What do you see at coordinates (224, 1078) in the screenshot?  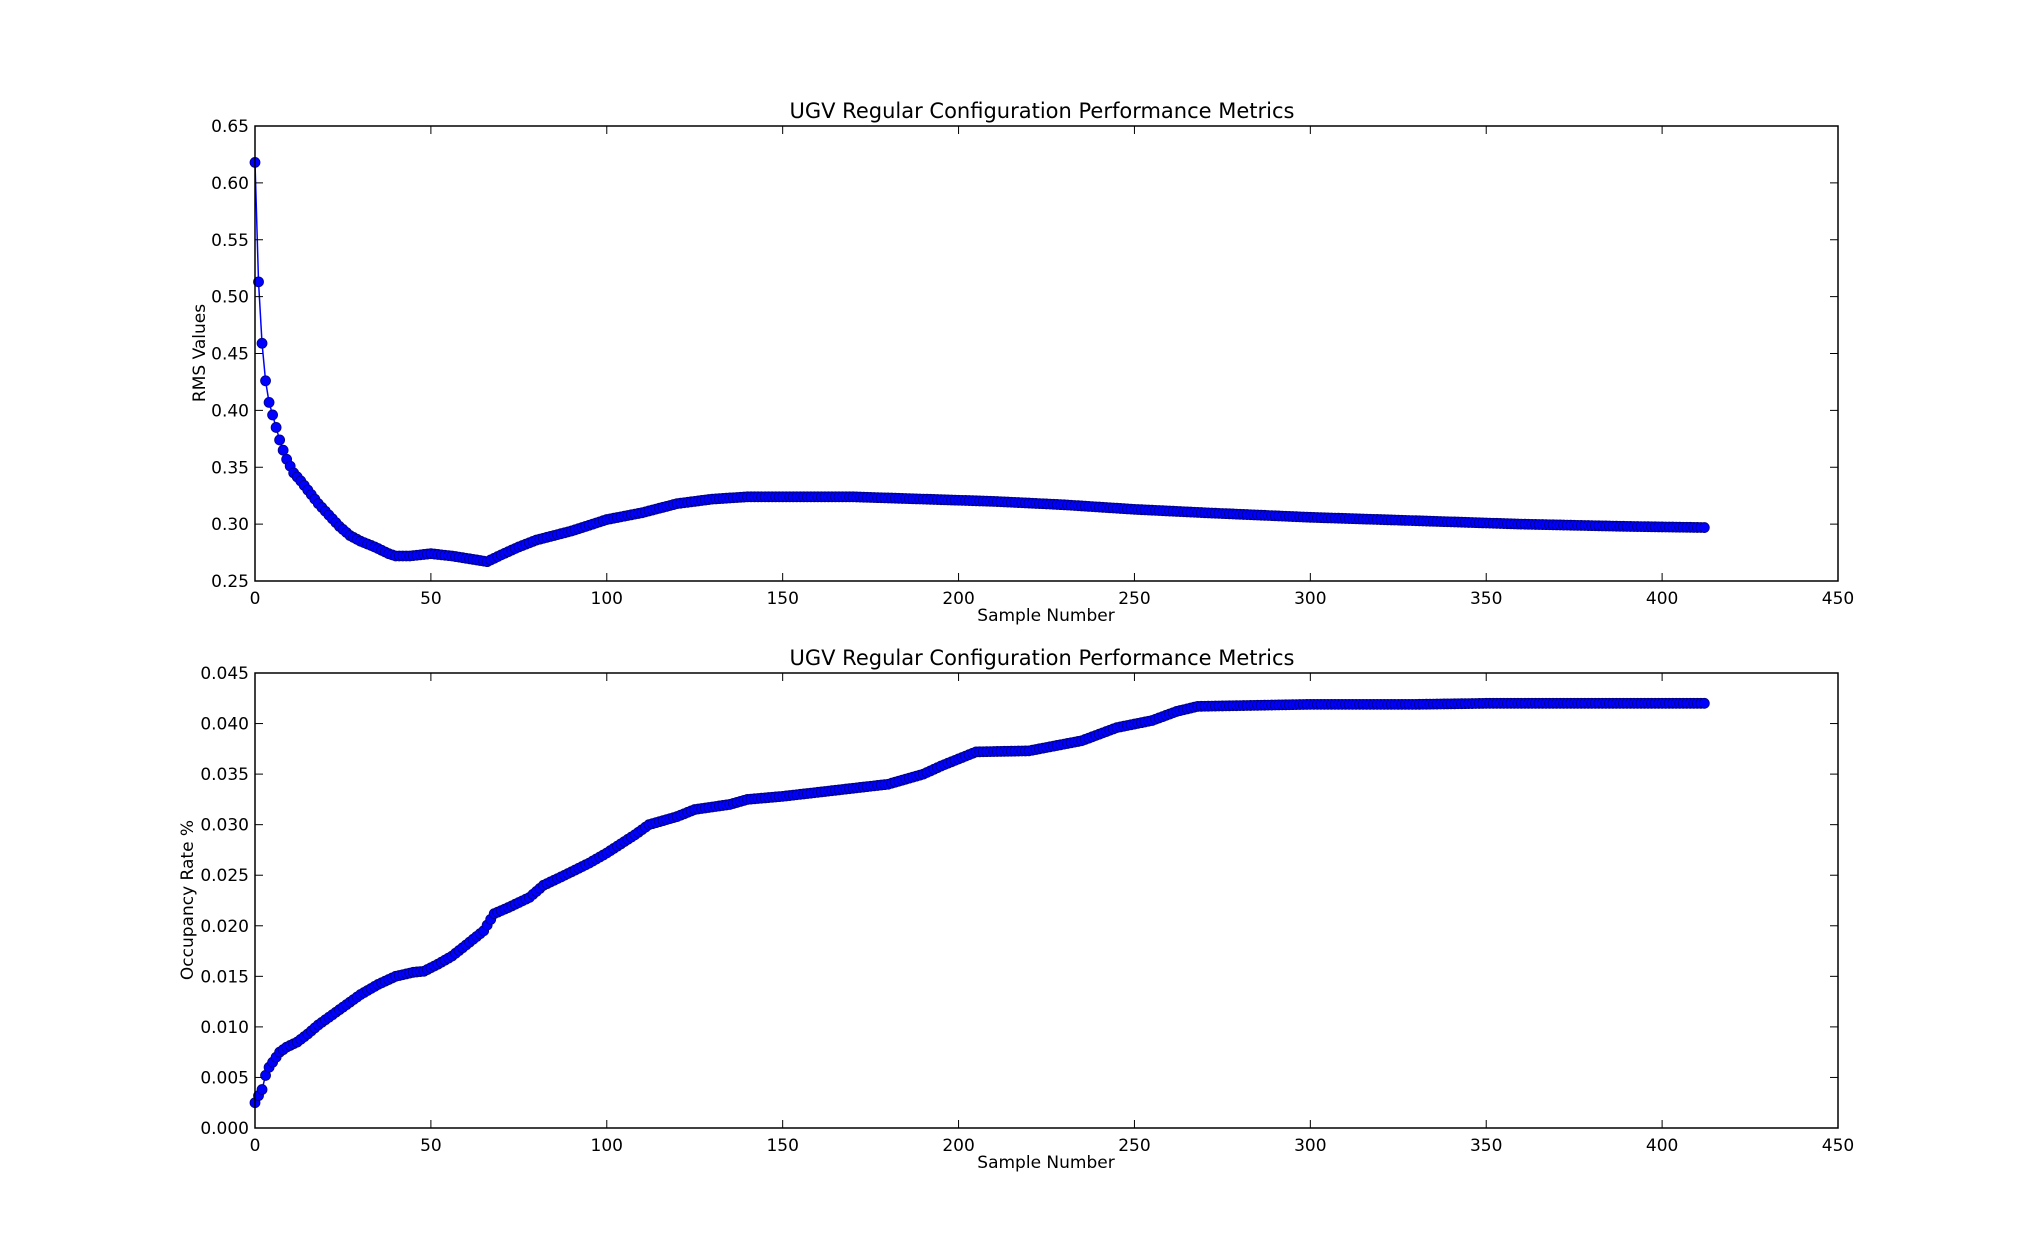 I see `y-tick-label: 0.005` at bounding box center [224, 1078].